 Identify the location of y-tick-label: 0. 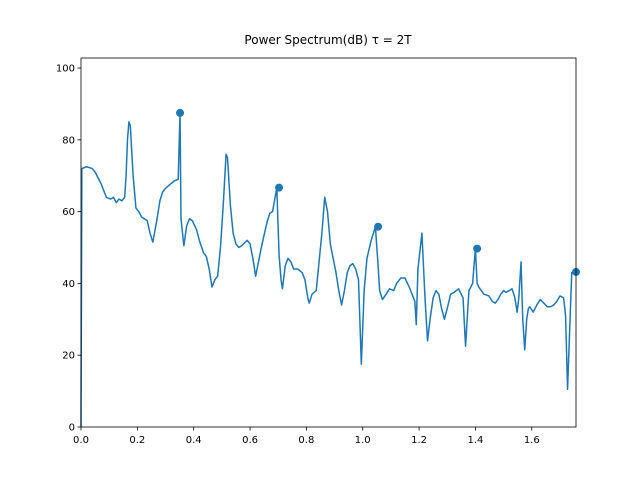
(72, 428).